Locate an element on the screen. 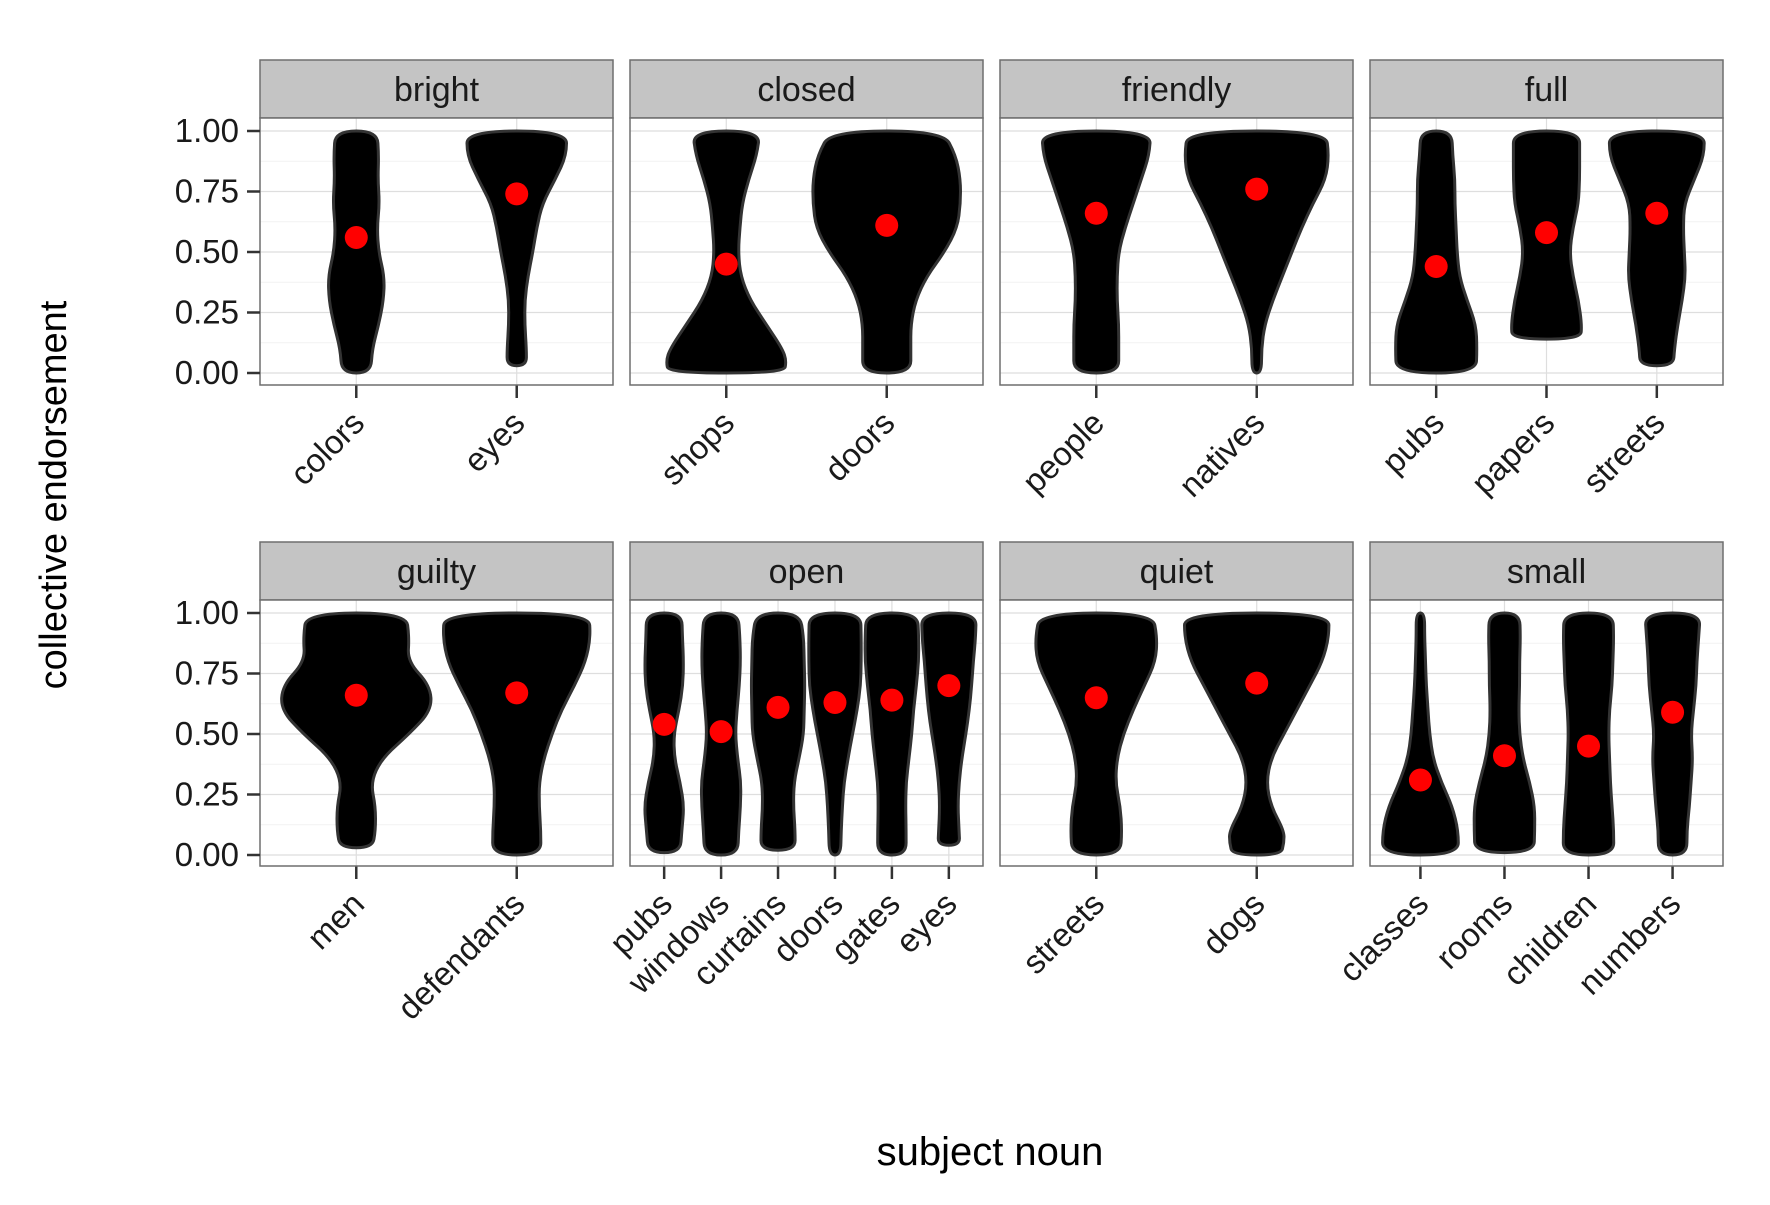 This screenshot has width=1770, height=1205. panel-guilty: guilty men defendants 0.00 0.25 0.50 0.75 1.00 is located at coordinates (394, 784).